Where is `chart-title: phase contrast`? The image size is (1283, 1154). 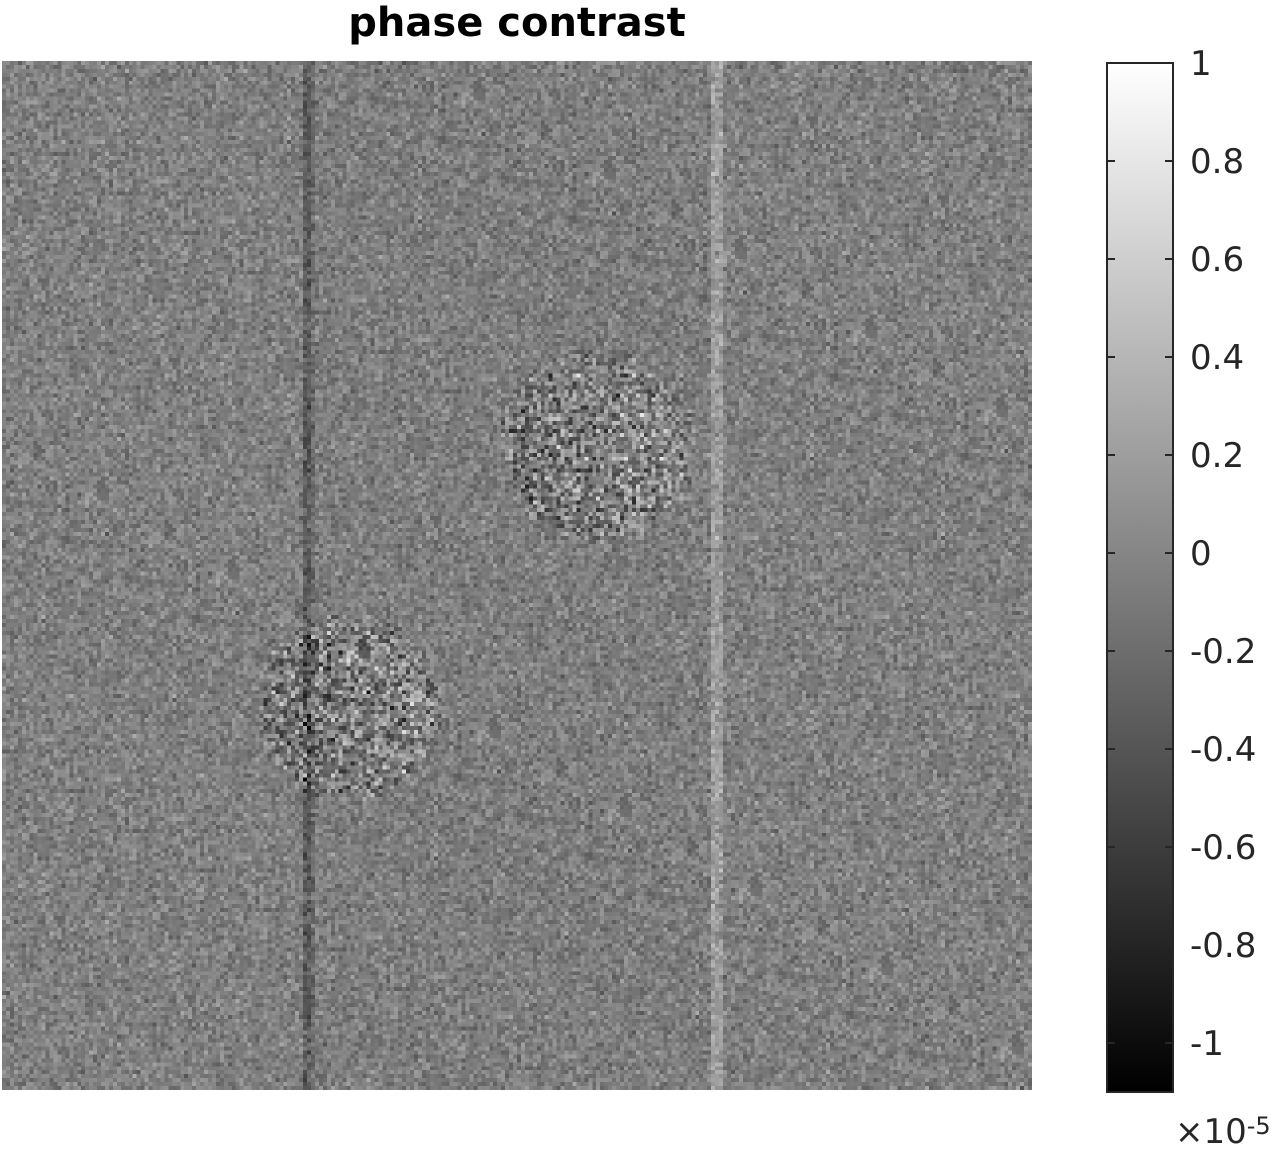 chart-title: phase contrast is located at coordinates (517, 23).